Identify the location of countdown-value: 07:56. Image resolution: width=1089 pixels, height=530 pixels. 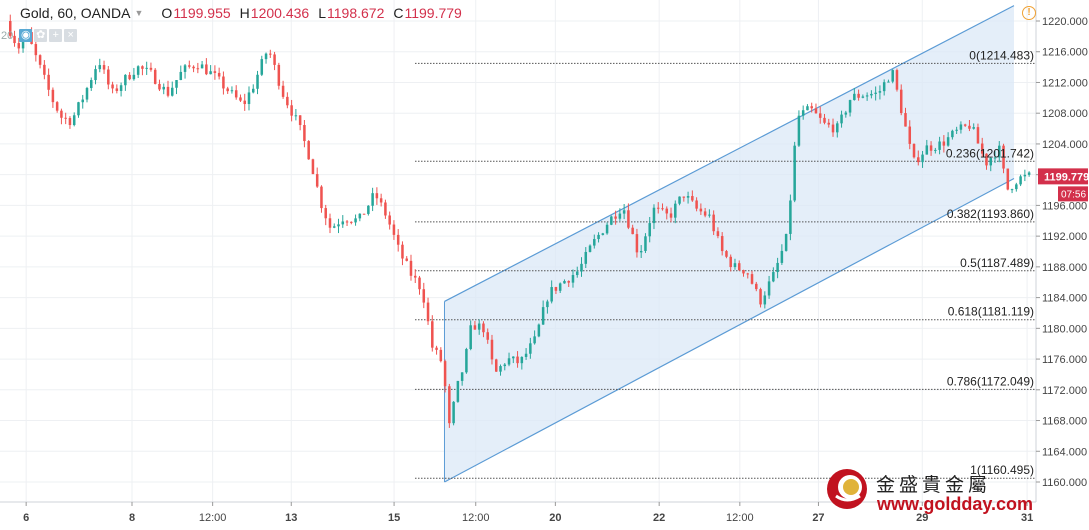
(1073, 194).